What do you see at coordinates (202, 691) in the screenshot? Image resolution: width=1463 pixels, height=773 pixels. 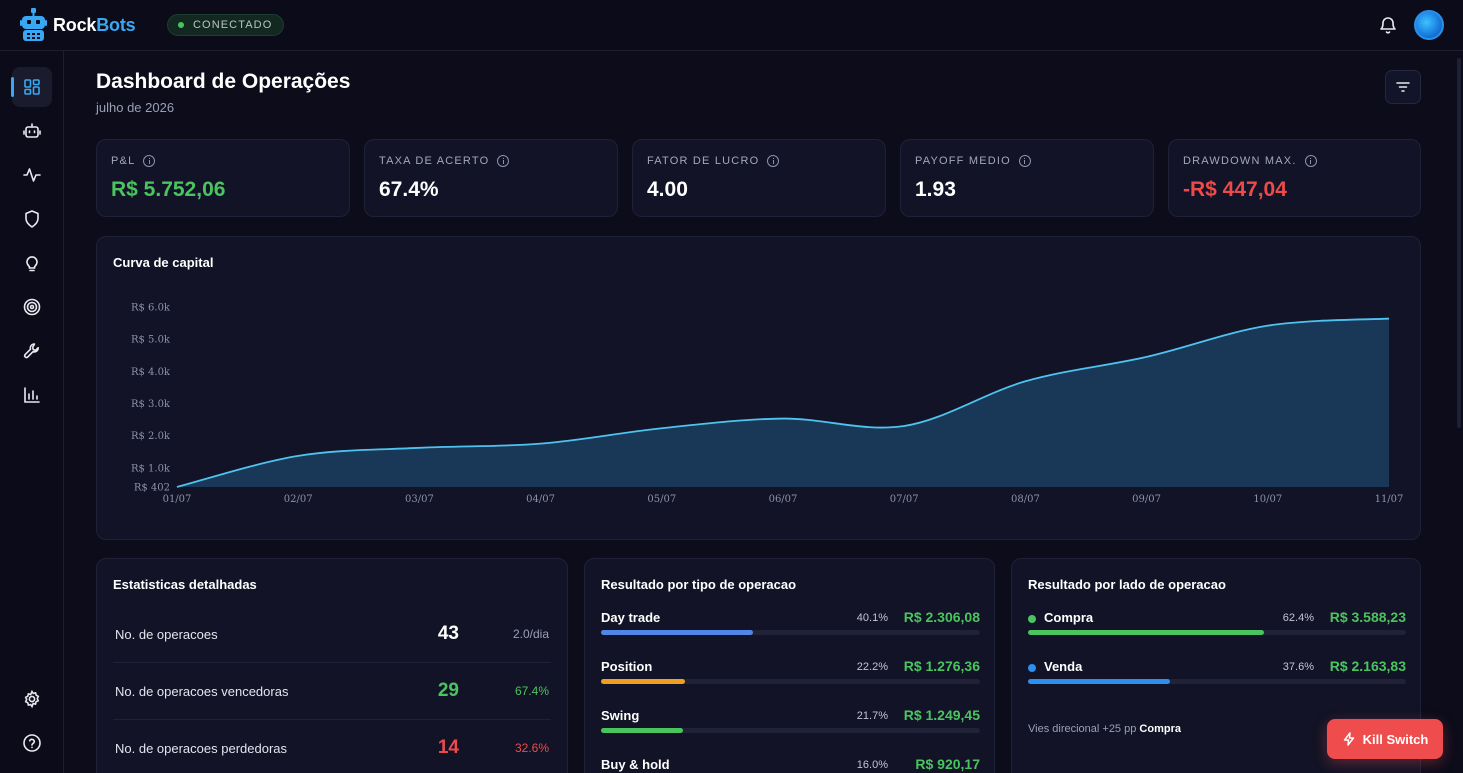 I see `stat-label: No. de operacoes vencedoras` at bounding box center [202, 691].